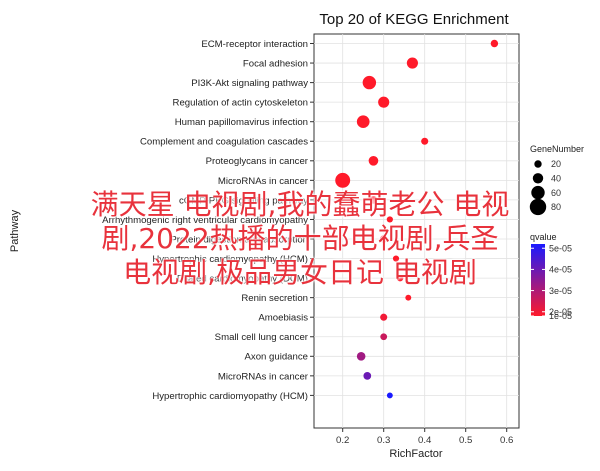 The width and height of the screenshot is (600, 471). I want to click on color-legend-label: 1e-05, so click(560, 316).